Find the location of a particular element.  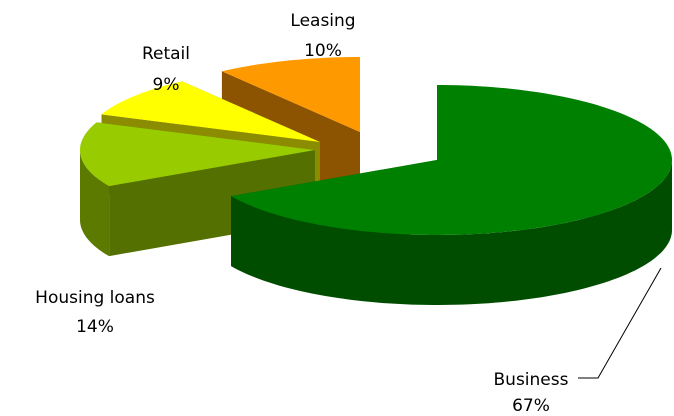

leader-line is located at coordinates (620, 323).